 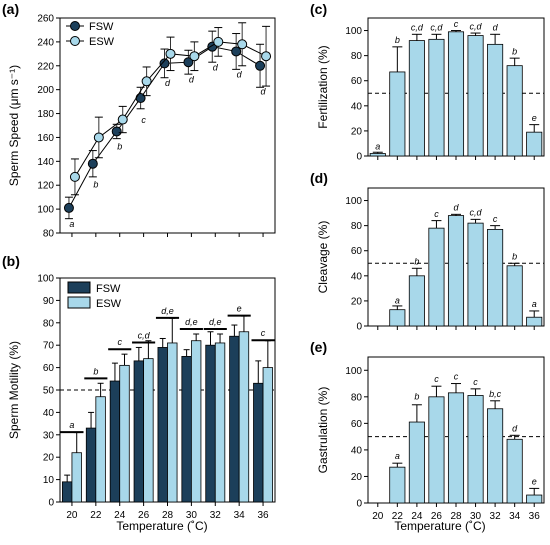 What do you see at coordinates (192, 515) in the screenshot?
I see `panel-b-x-tick-label: 30` at bounding box center [192, 515].